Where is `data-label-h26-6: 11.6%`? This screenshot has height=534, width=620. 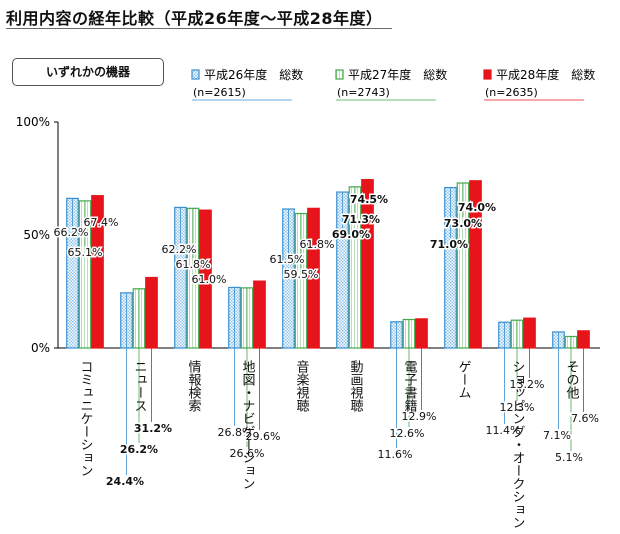
data-label-h26-6: 11.6% is located at coordinates (395, 454).